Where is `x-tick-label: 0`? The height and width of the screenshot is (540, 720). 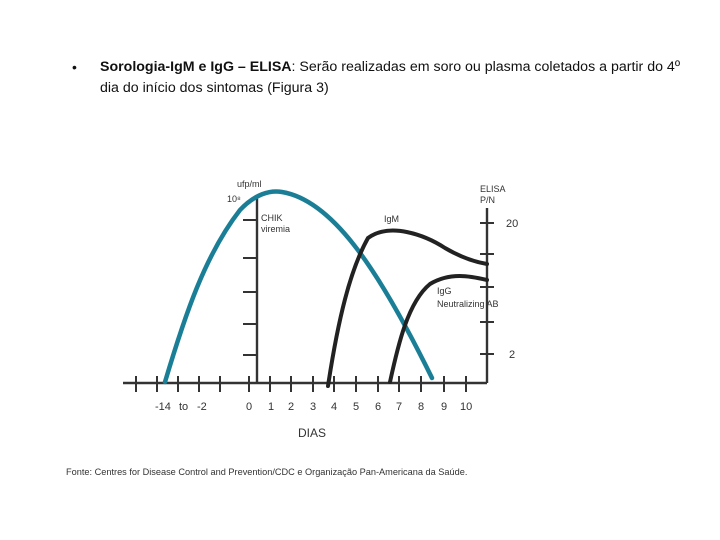
x-tick-label: 0 is located at coordinates (249, 407).